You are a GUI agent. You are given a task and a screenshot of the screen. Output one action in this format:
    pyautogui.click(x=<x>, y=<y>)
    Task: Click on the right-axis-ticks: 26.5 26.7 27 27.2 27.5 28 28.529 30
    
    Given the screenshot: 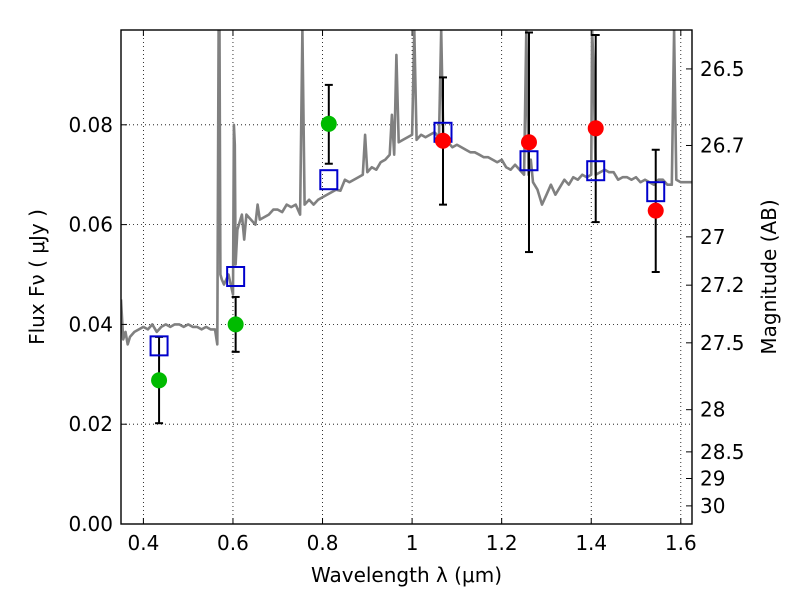 What is the action you would take?
    pyautogui.click(x=715, y=287)
    